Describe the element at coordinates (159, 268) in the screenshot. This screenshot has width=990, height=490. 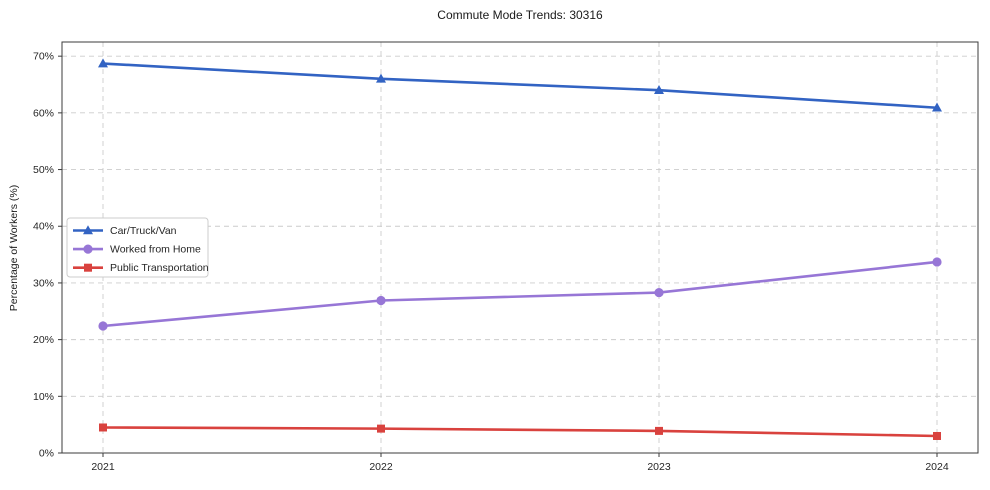
I see `legend-label: Public Transportation` at that location.